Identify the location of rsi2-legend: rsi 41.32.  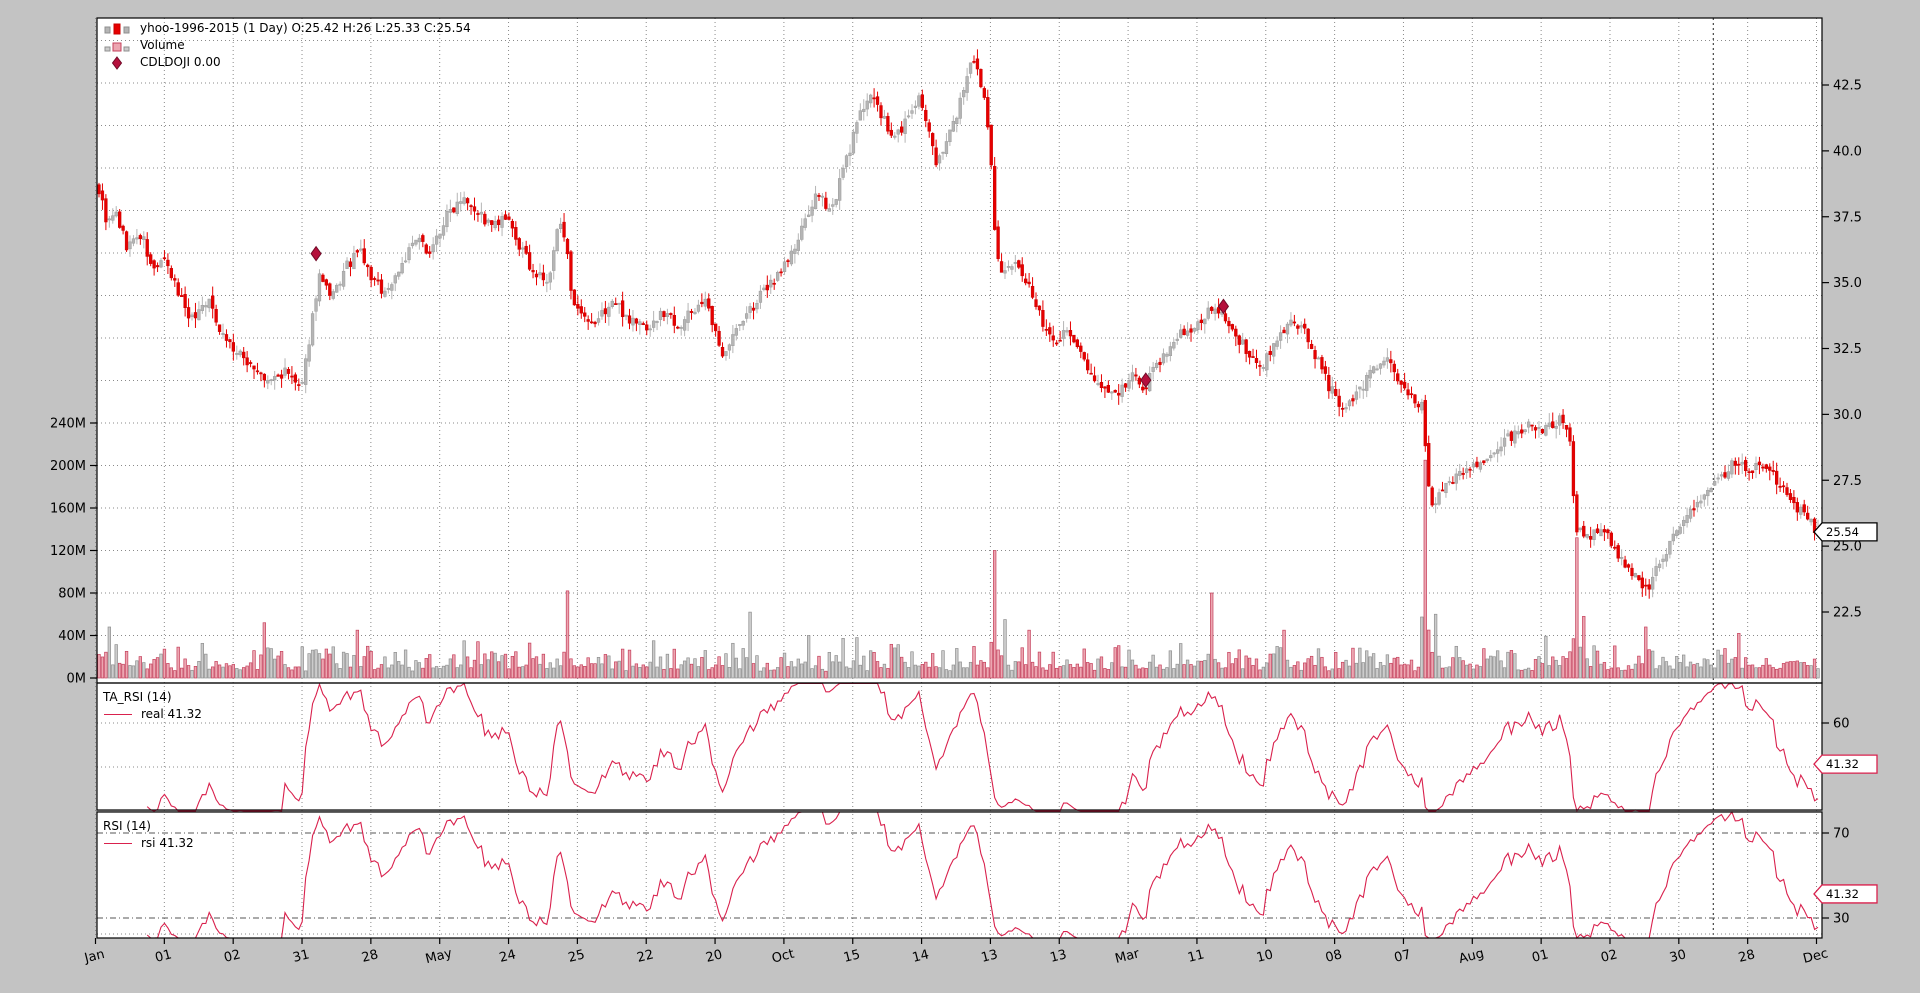
(148, 843).